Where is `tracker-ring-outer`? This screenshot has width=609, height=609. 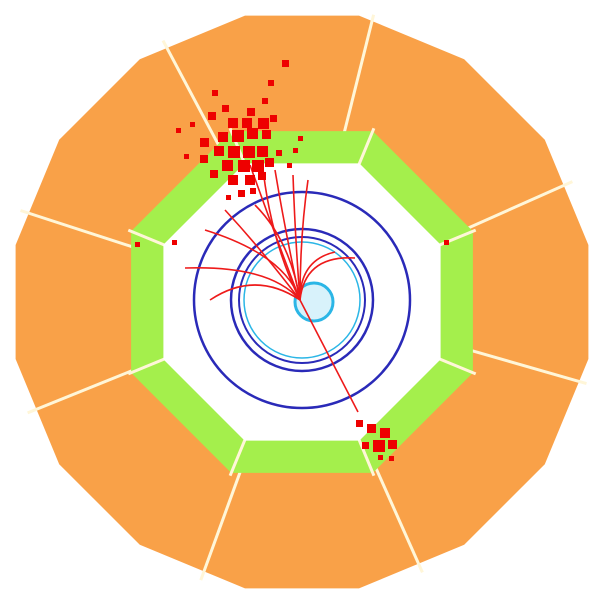
tracker-ring-outer is located at coordinates (302, 300).